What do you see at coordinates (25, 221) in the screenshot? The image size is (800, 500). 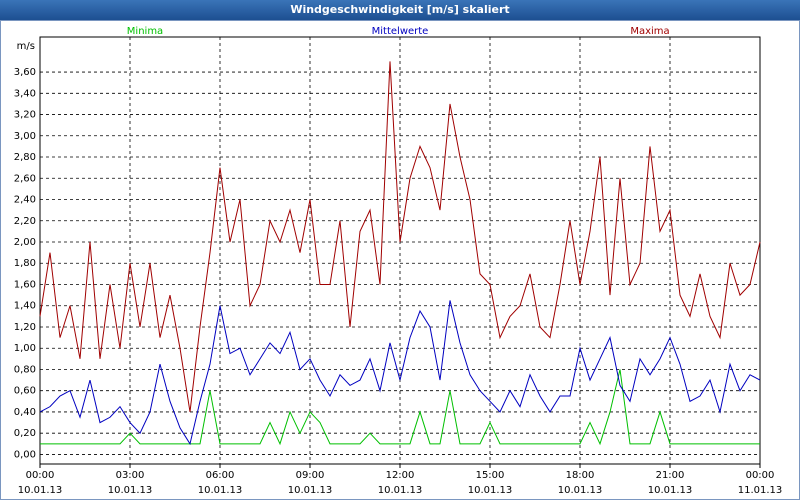 I see `y-tick-label: 2,20` at bounding box center [25, 221].